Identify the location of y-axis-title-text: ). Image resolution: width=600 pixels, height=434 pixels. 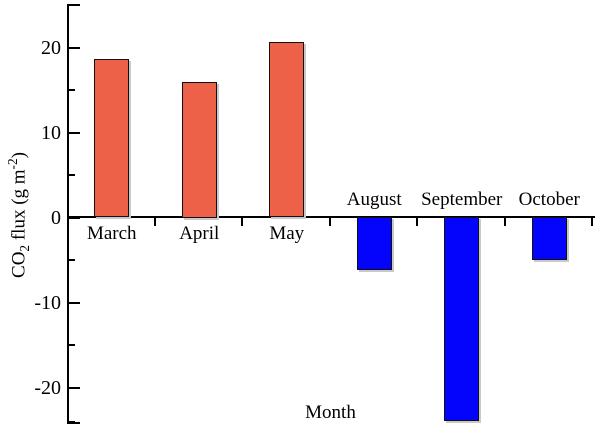
(19, 155).